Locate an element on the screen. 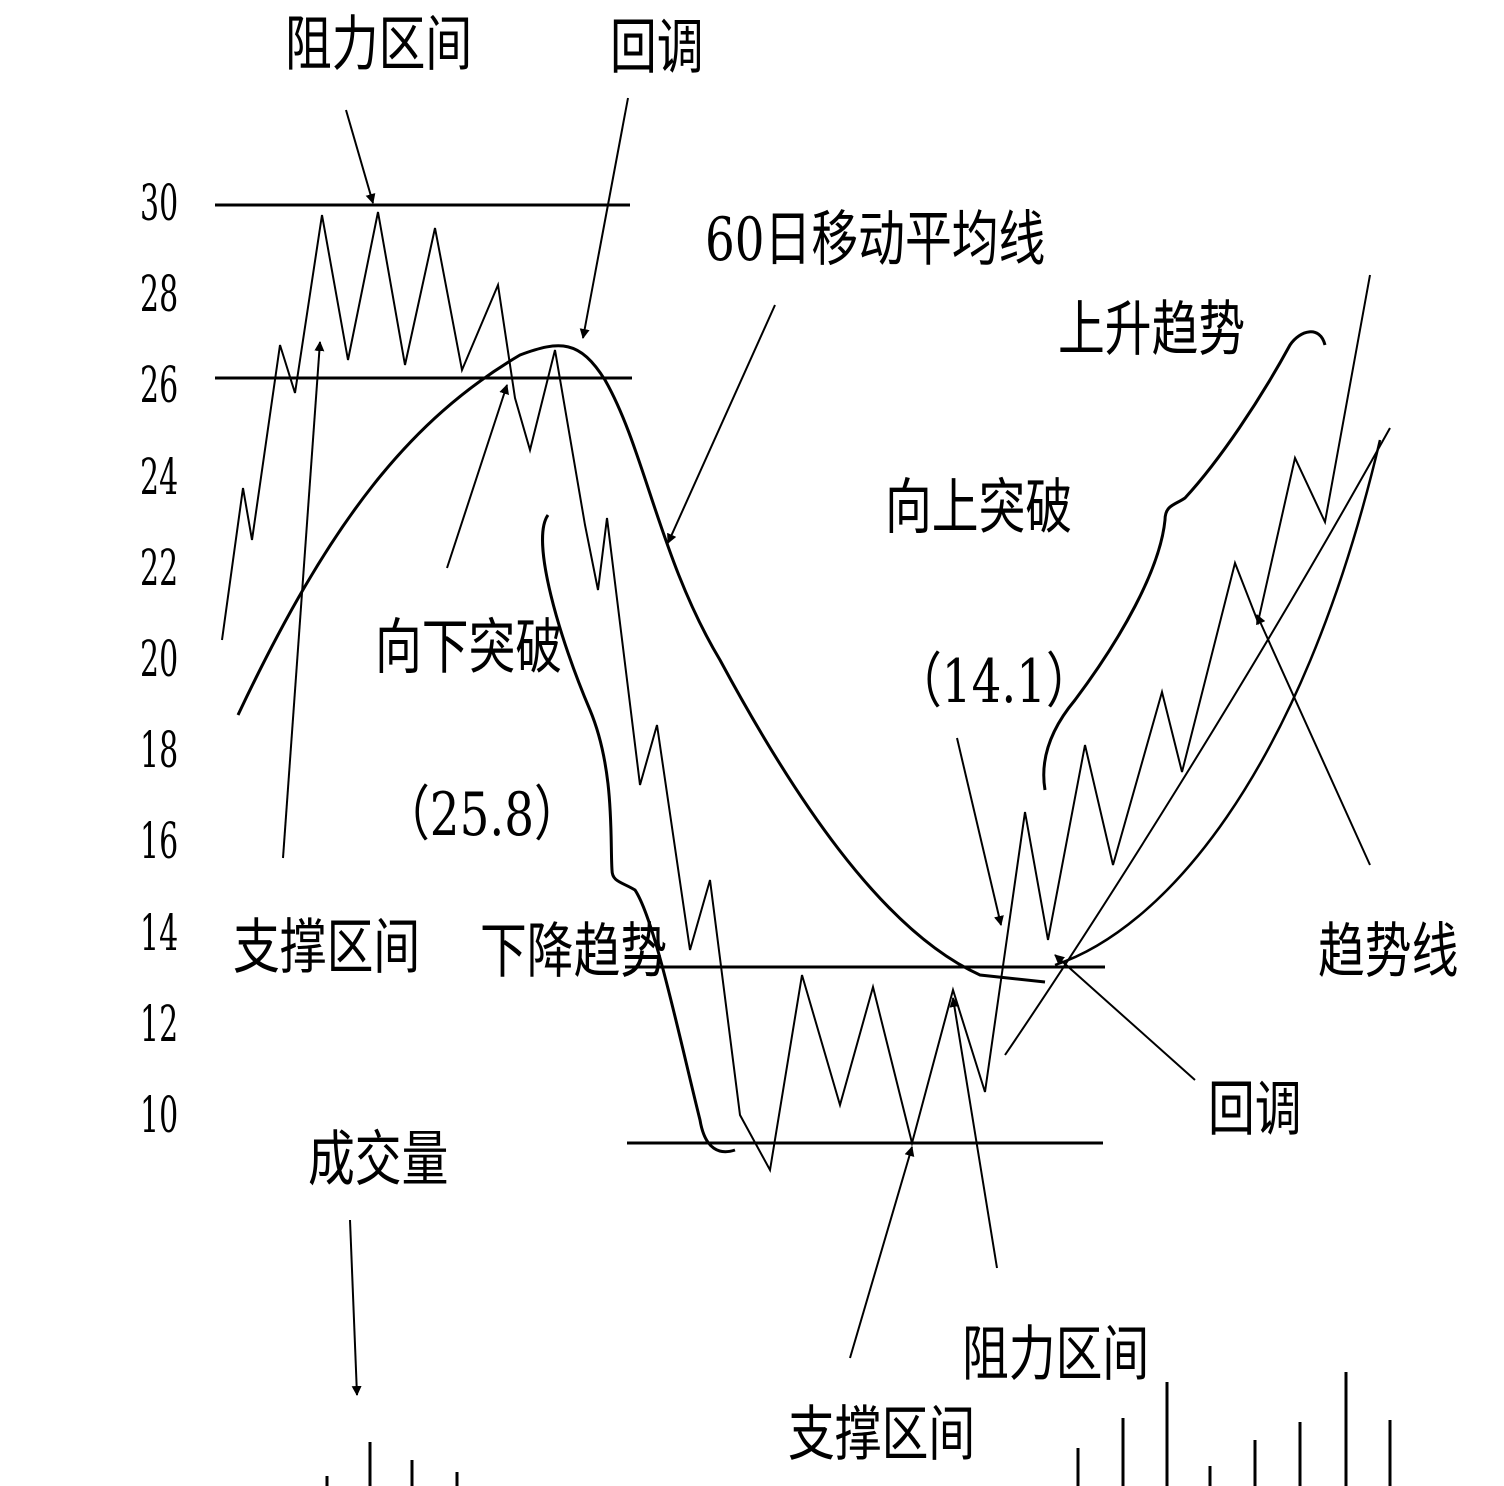 The height and width of the screenshot is (1486, 1504). y-axis-tick-label: 22 is located at coordinates (159, 567).